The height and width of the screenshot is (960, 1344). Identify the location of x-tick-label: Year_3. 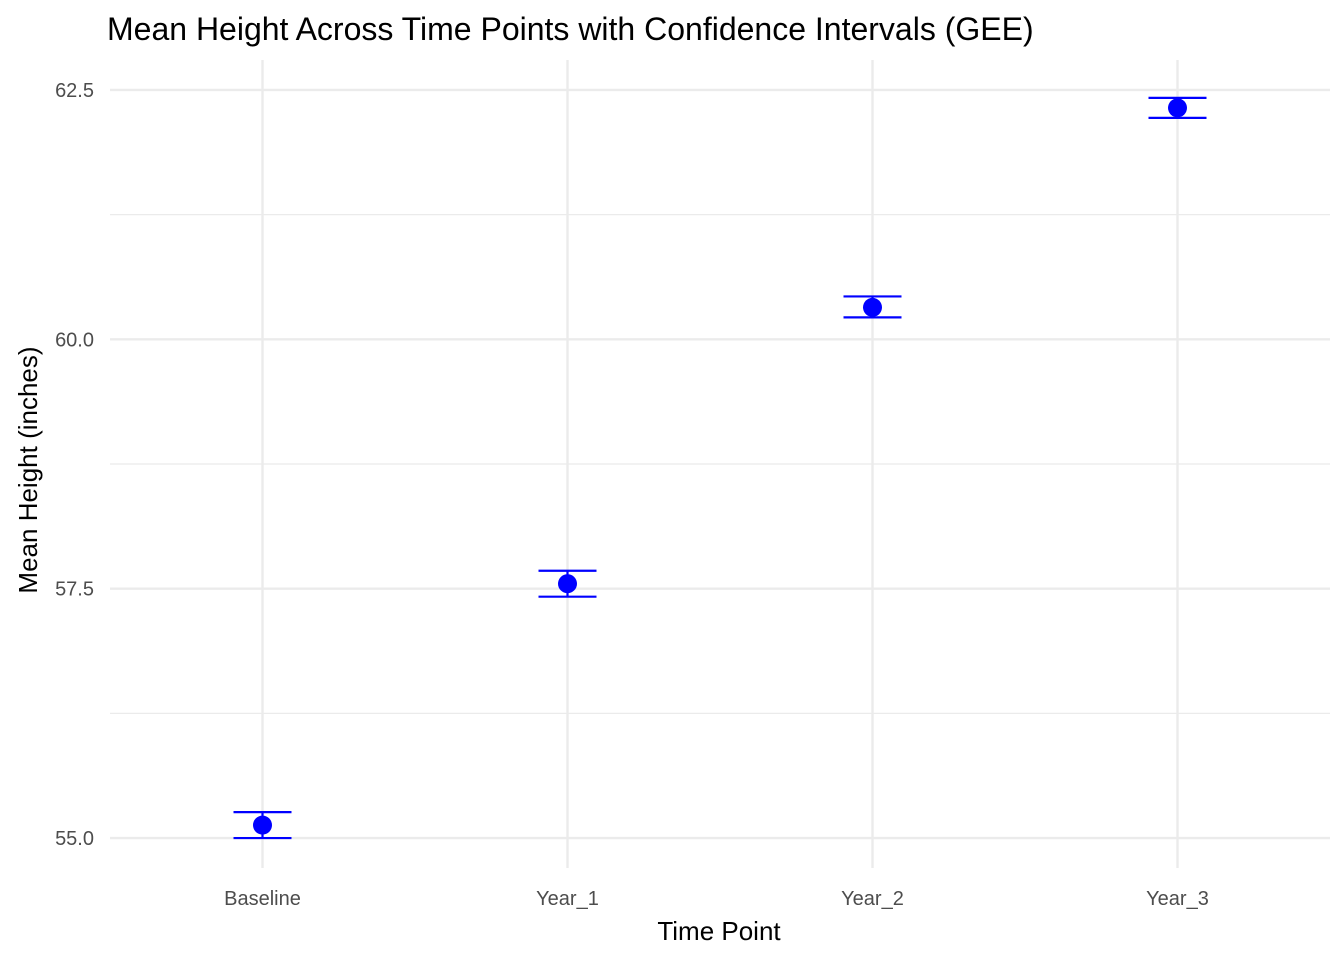
(1177, 899).